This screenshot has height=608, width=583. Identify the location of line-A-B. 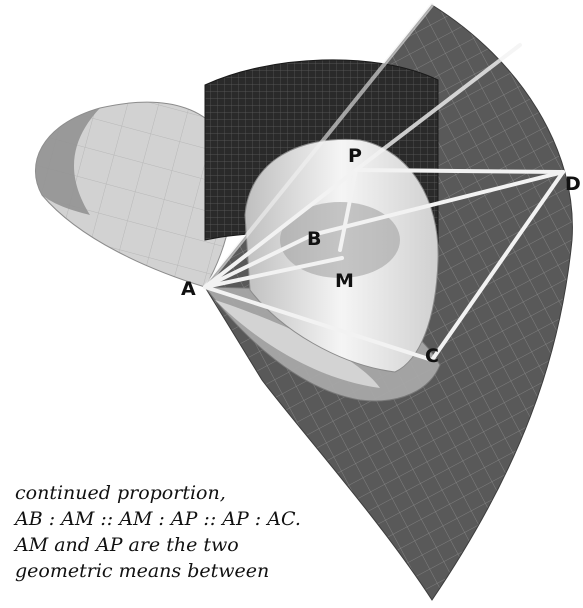
(258, 261).